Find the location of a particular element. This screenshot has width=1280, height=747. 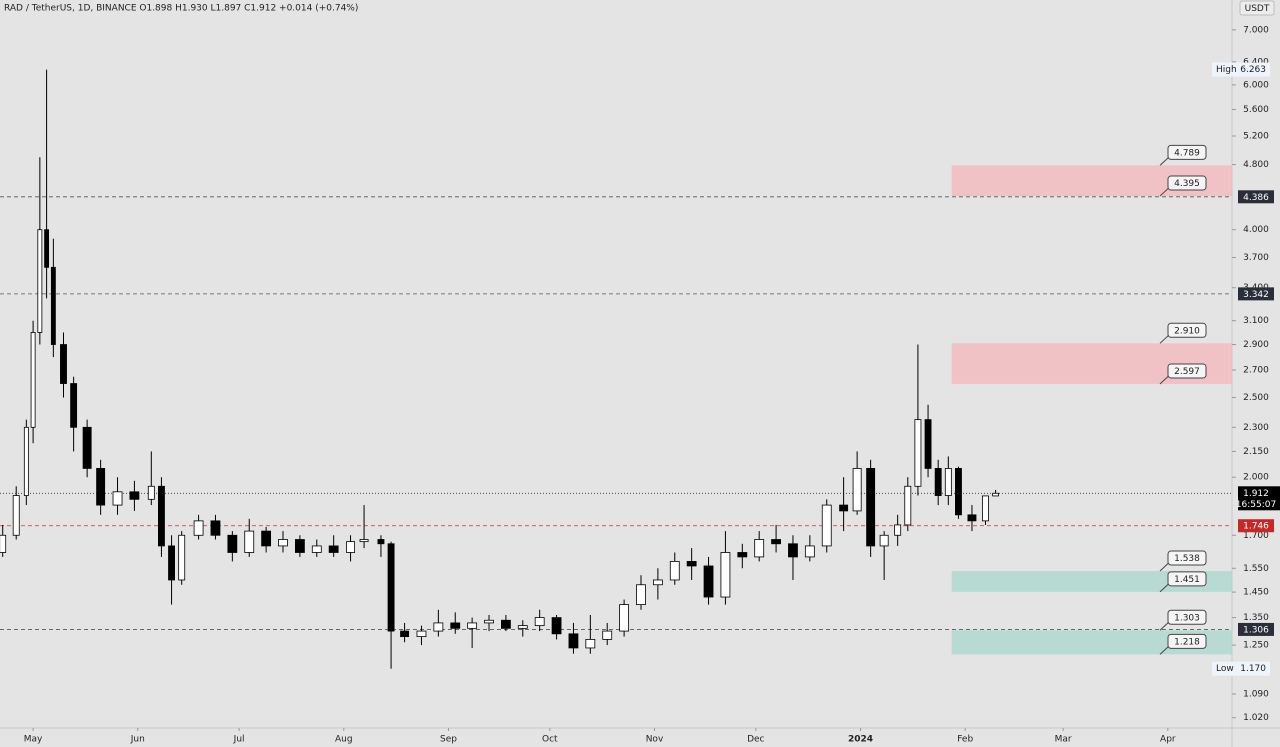

marker-box is located at coordinates (1241, 668).